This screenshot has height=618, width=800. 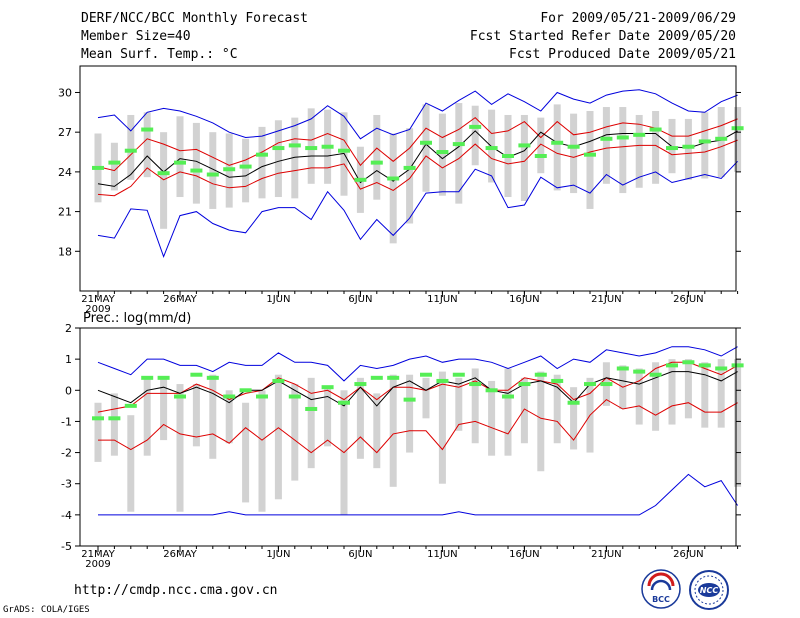 I want to click on bcc-logo-icon: BCC, so click(x=661, y=589).